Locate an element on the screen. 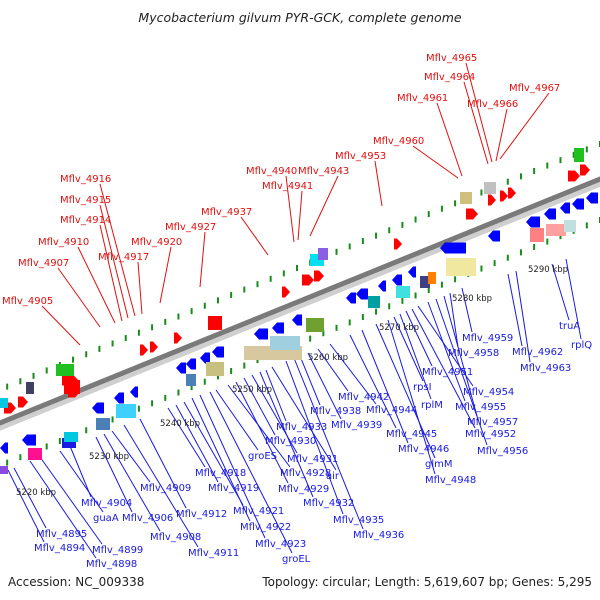 The height and width of the screenshot is (600, 600). reverse-gene-label: Mflv_4955 is located at coordinates (480, 407).